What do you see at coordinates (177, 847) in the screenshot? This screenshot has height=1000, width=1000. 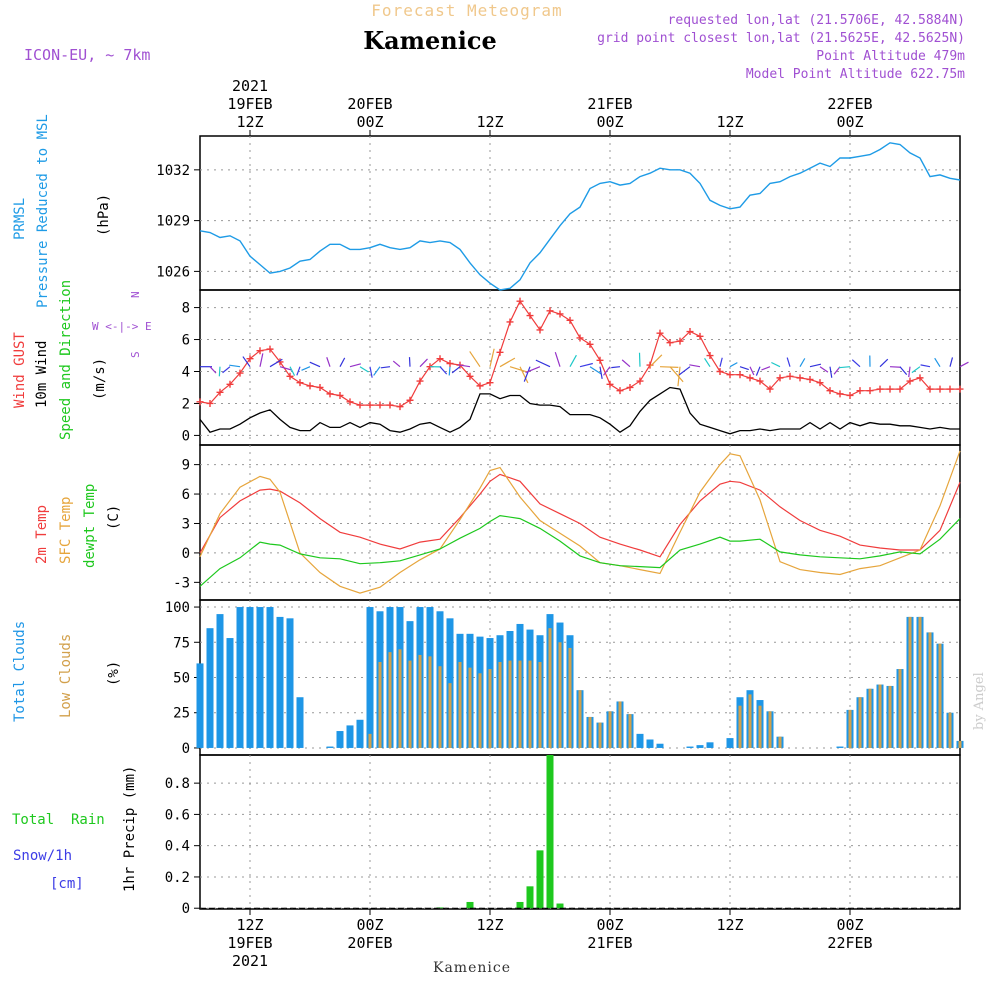 I see `y-tick-label: 0.4` at bounding box center [177, 847].